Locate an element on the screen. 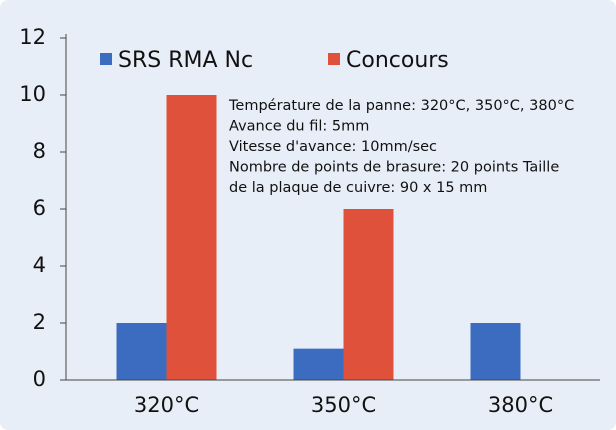 The width and height of the screenshot is (616, 430). x-tick-label: 320°C is located at coordinates (166, 405).